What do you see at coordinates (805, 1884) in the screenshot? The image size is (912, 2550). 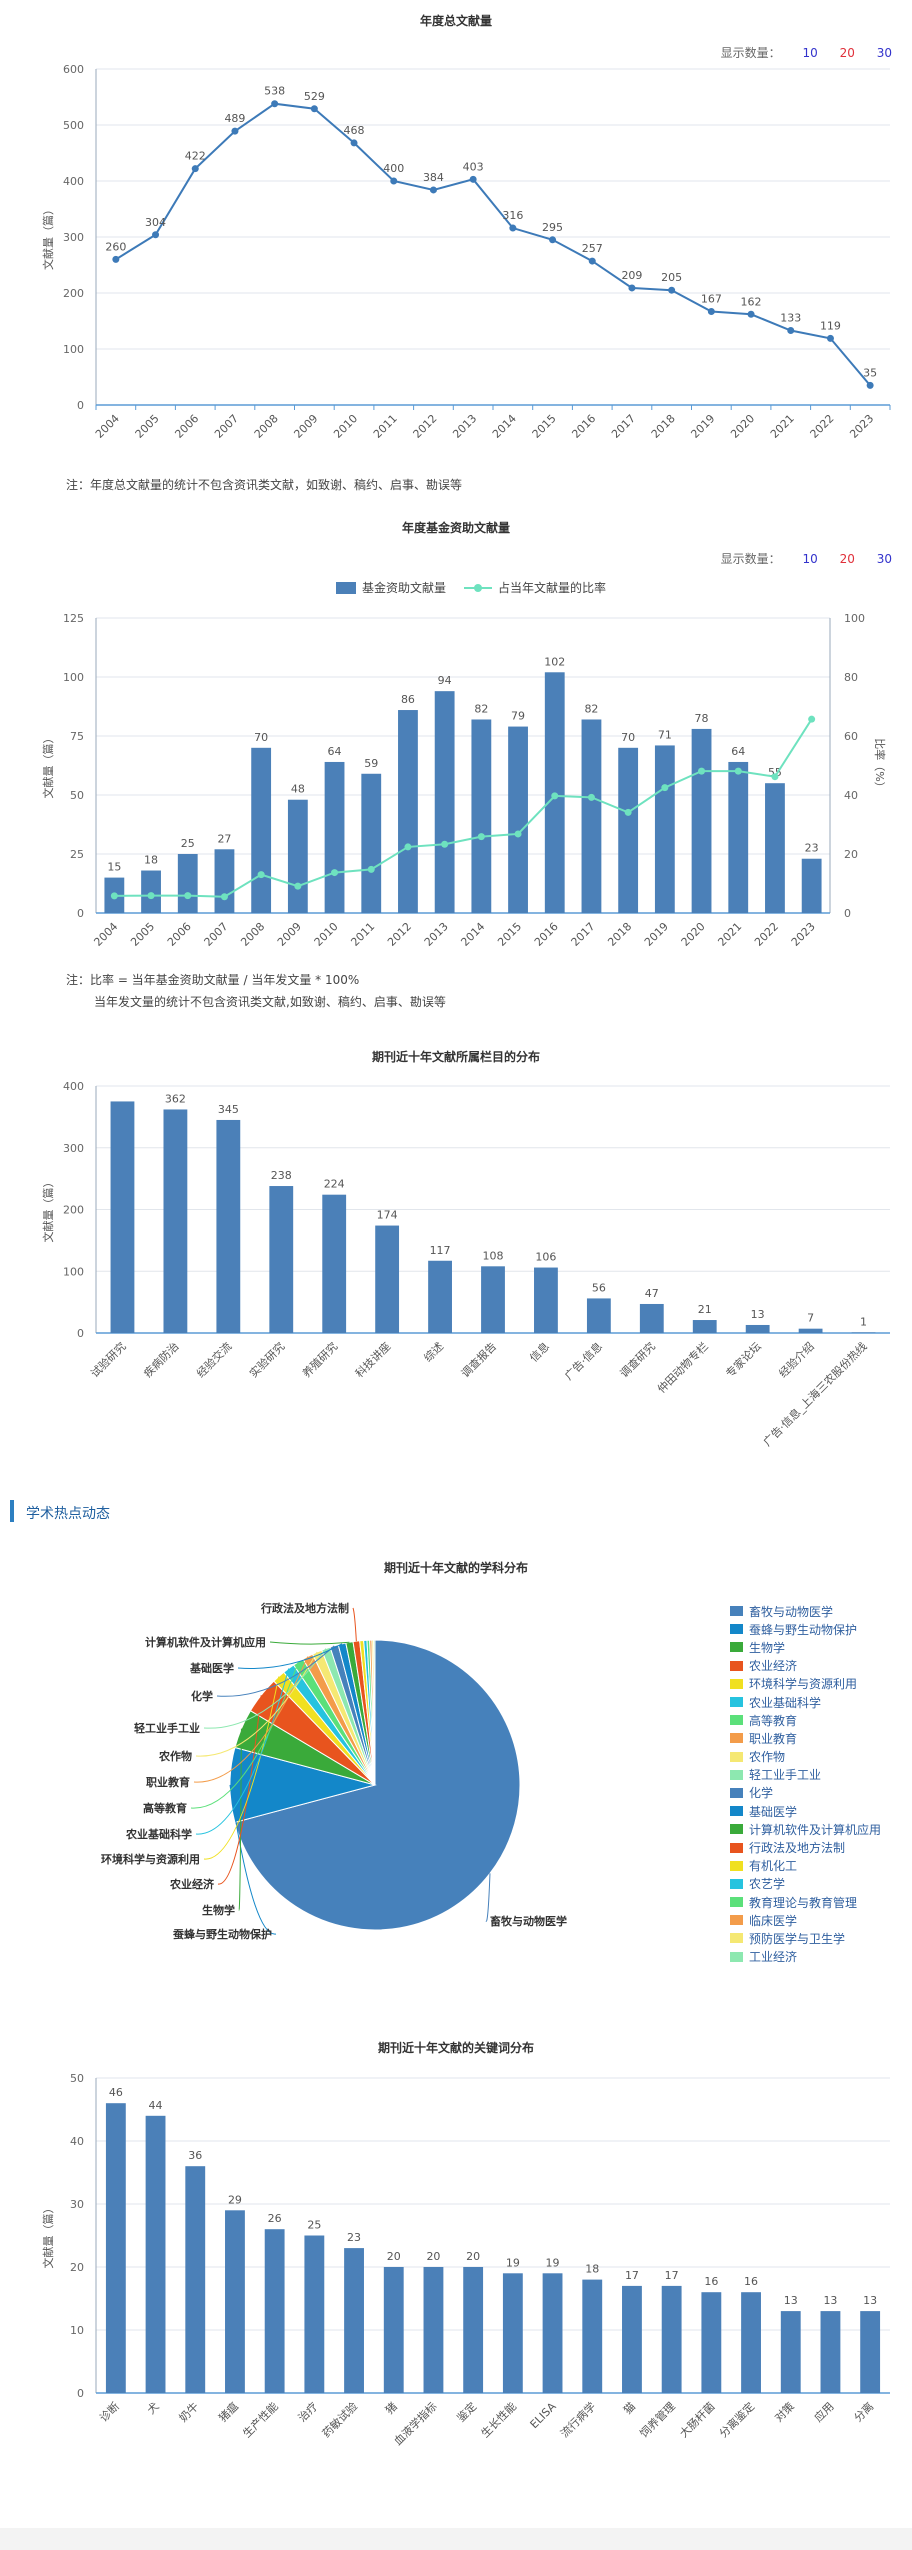 I see `legend-item: 农艺学` at bounding box center [805, 1884].